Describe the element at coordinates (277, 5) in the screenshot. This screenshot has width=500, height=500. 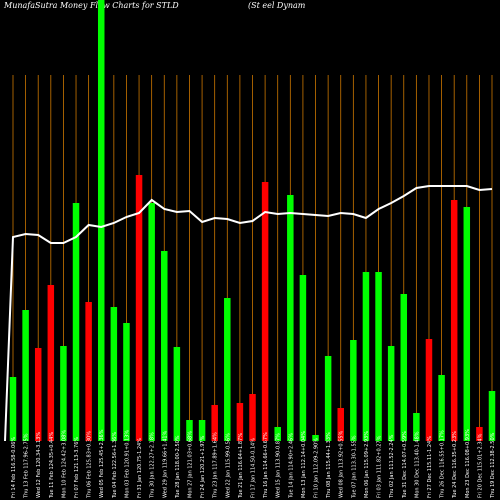
I see `chart-title-right: (St eel Dynam` at that location.